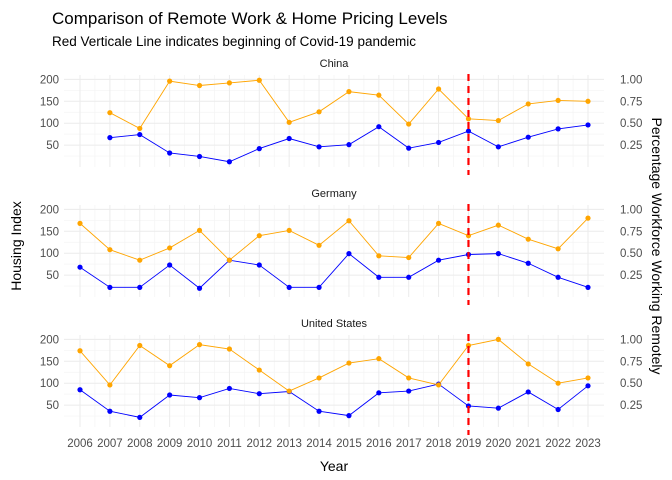  I want to click on x-tick-label: 2010, so click(200, 444).